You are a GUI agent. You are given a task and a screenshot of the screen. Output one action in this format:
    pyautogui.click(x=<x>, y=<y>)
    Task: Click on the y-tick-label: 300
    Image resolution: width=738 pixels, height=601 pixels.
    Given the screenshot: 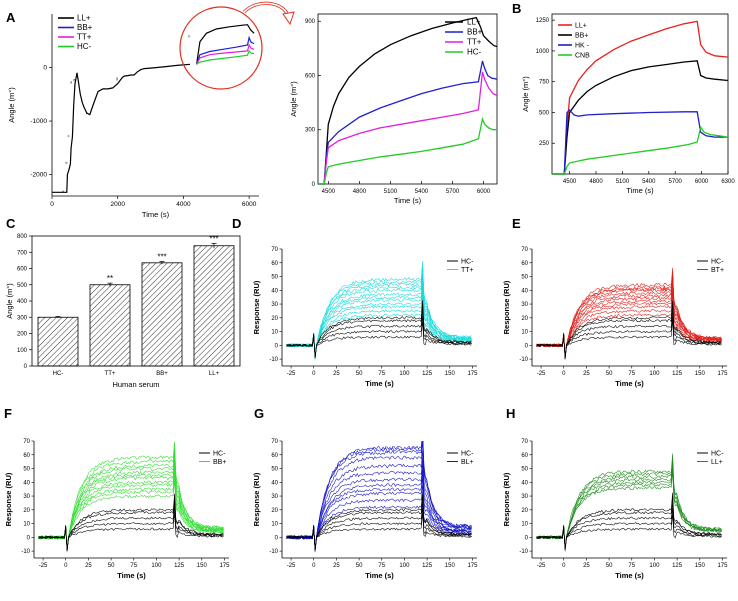 What is the action you would take?
    pyautogui.click(x=22, y=318)
    